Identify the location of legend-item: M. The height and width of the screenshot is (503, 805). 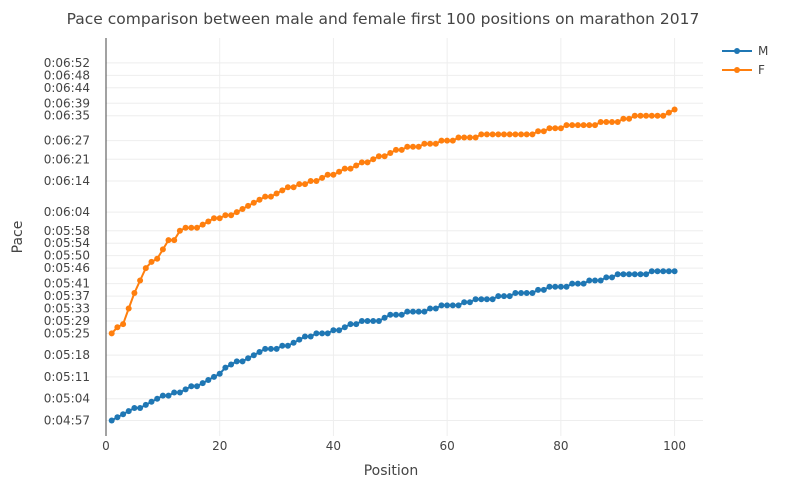
(745, 51).